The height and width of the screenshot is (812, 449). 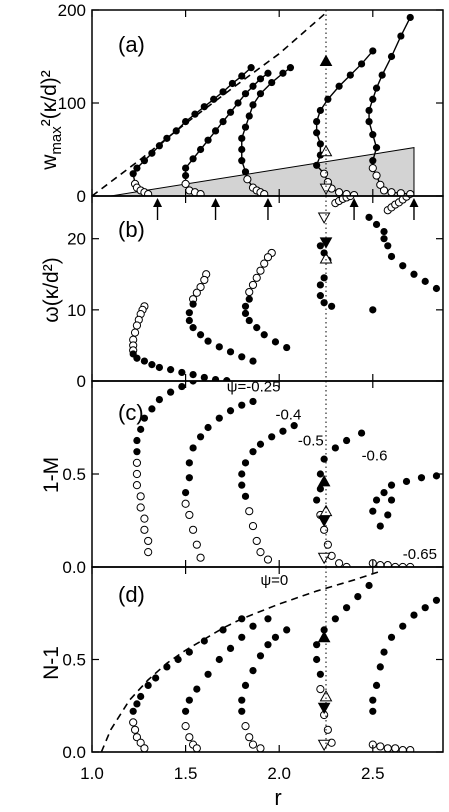 What do you see at coordinates (131, 44) in the screenshot?
I see `panel-a-tag: (a)` at bounding box center [131, 44].